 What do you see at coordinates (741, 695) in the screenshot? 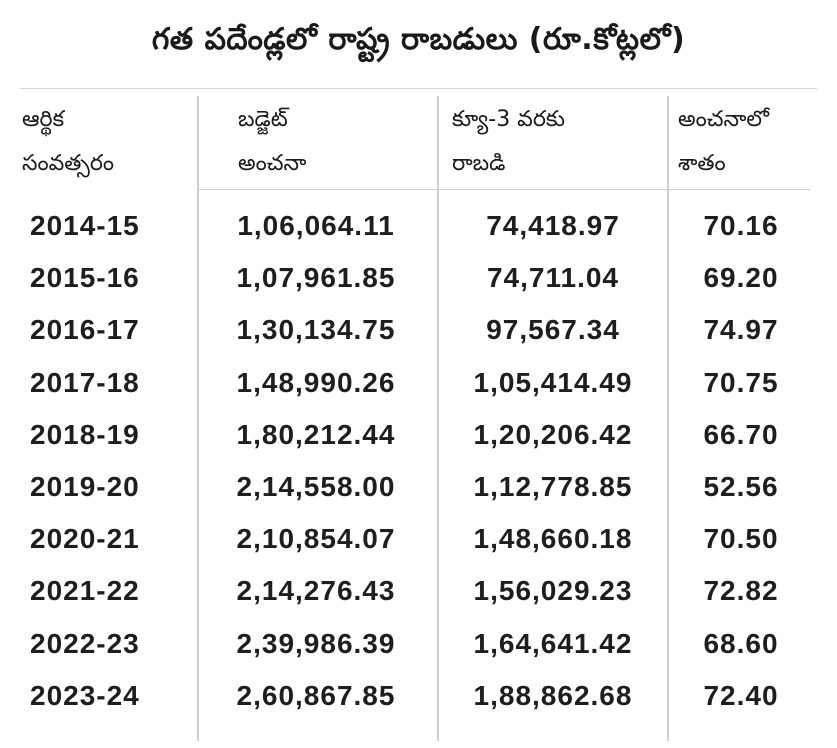
I see `cell-percent: 72.40` at bounding box center [741, 695].